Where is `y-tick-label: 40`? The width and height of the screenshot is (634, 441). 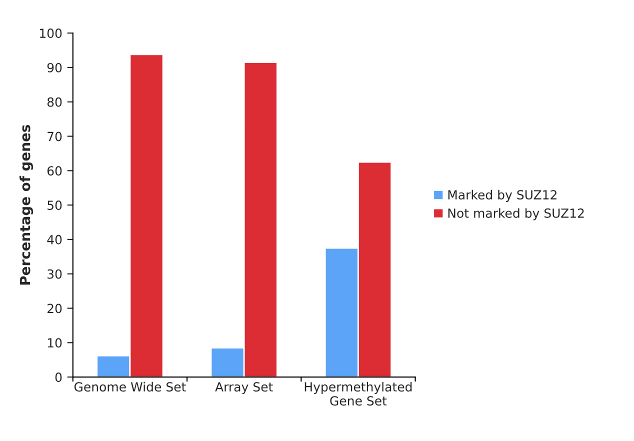
y-tick-label: 40 is located at coordinates (54, 239).